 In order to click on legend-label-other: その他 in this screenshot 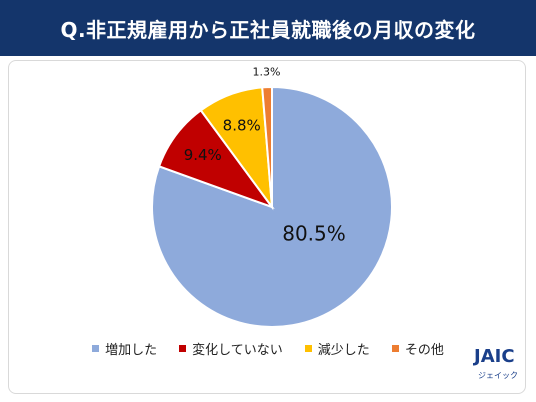, I will do `click(424, 350)`.